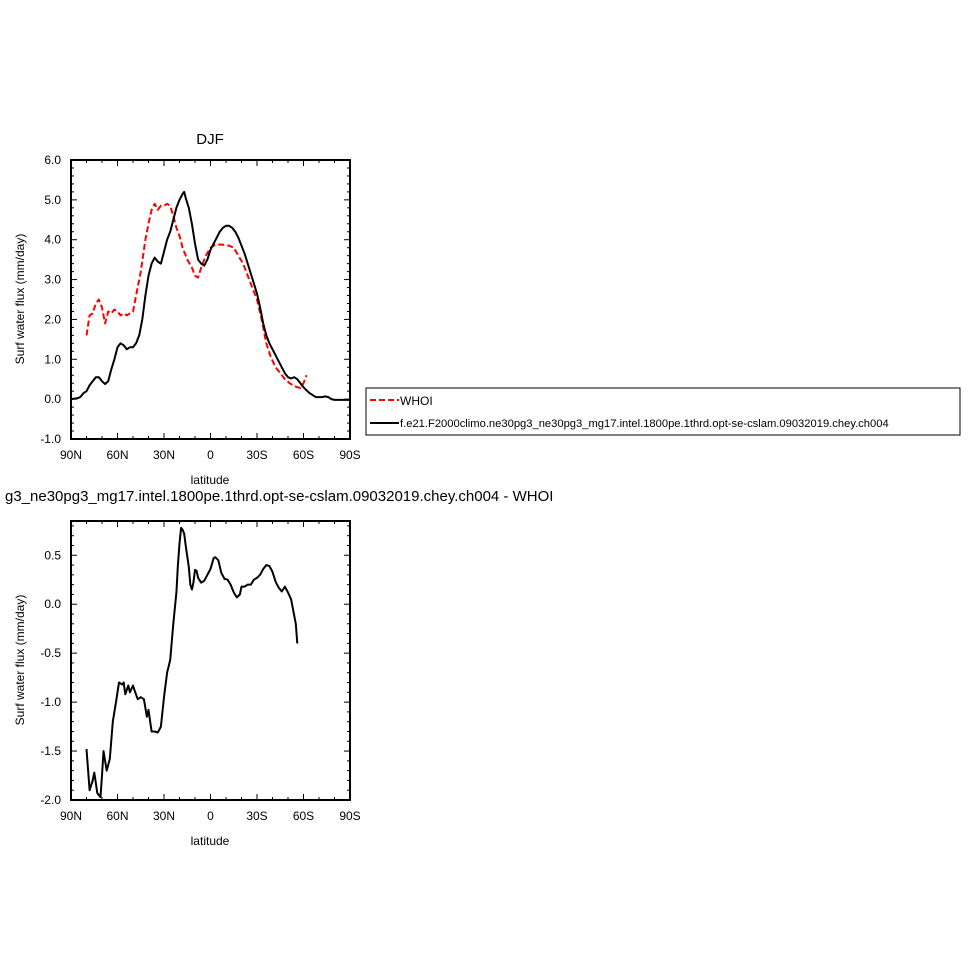  I want to click on y-tick-label: -2.0, so click(50, 800).